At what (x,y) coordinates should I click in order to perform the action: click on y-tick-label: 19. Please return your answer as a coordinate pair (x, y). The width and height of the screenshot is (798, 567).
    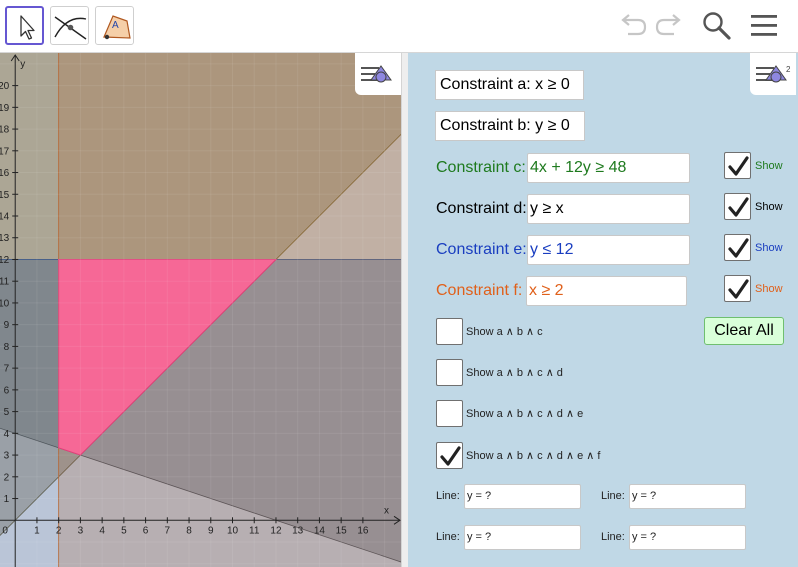
    Looking at the image, I should click on (5, 108).